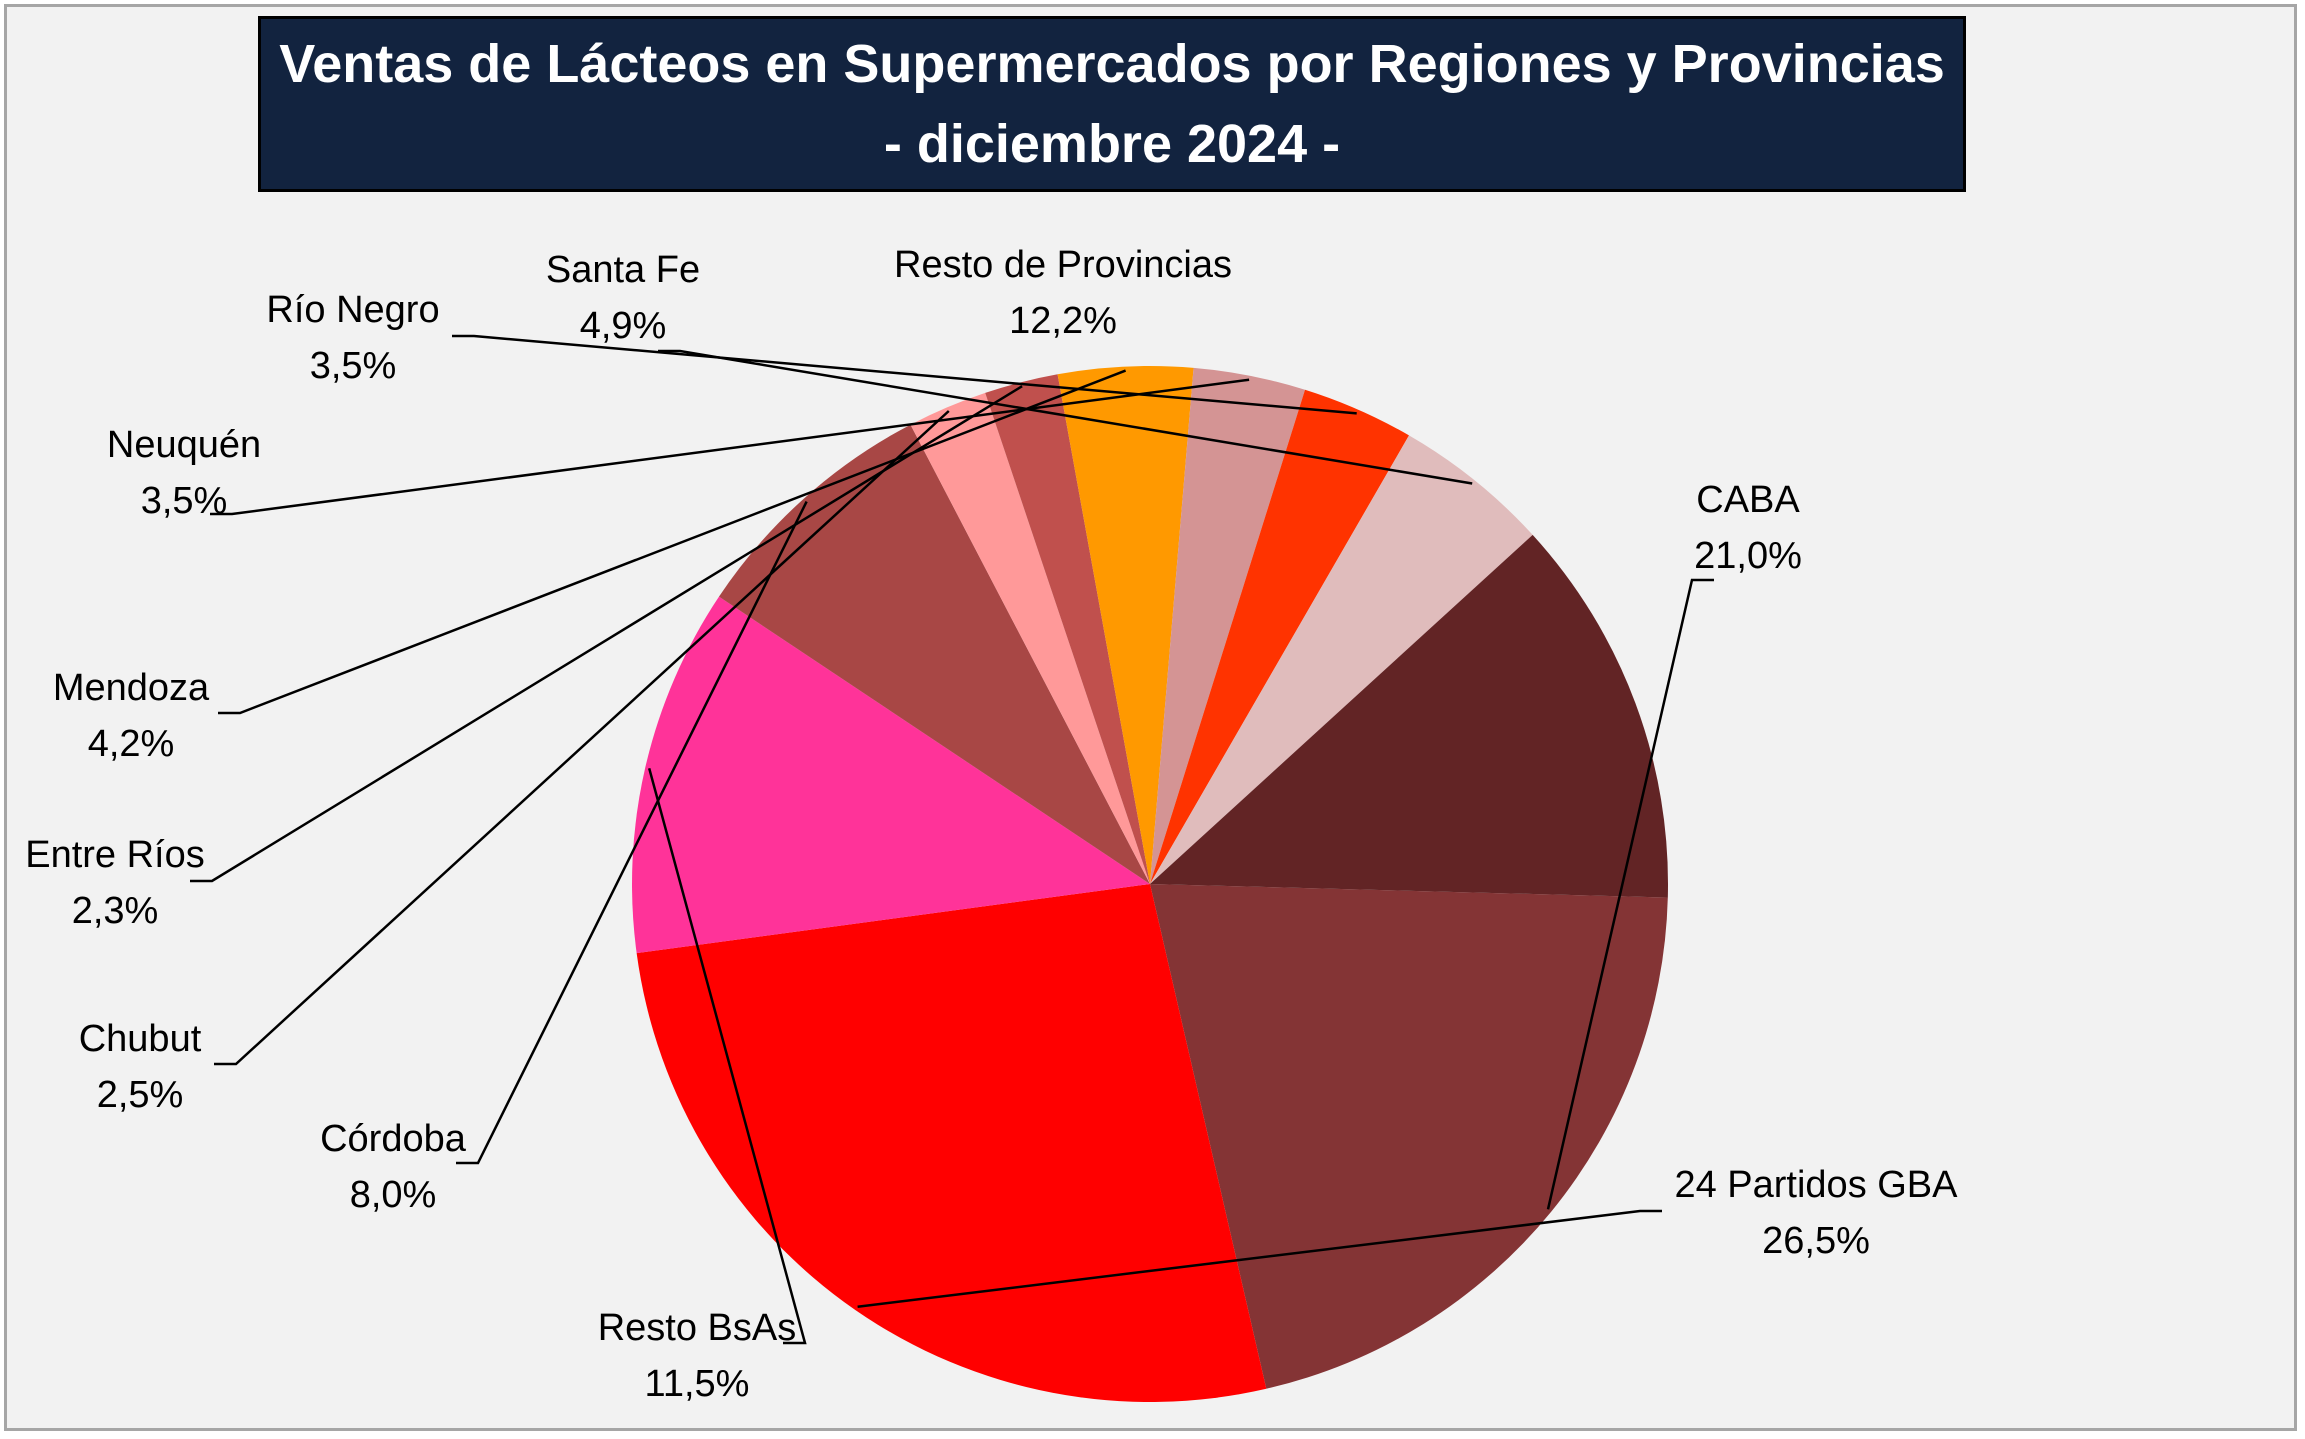  What do you see at coordinates (1748, 556) in the screenshot?
I see `slice-value-label: 21,0%` at bounding box center [1748, 556].